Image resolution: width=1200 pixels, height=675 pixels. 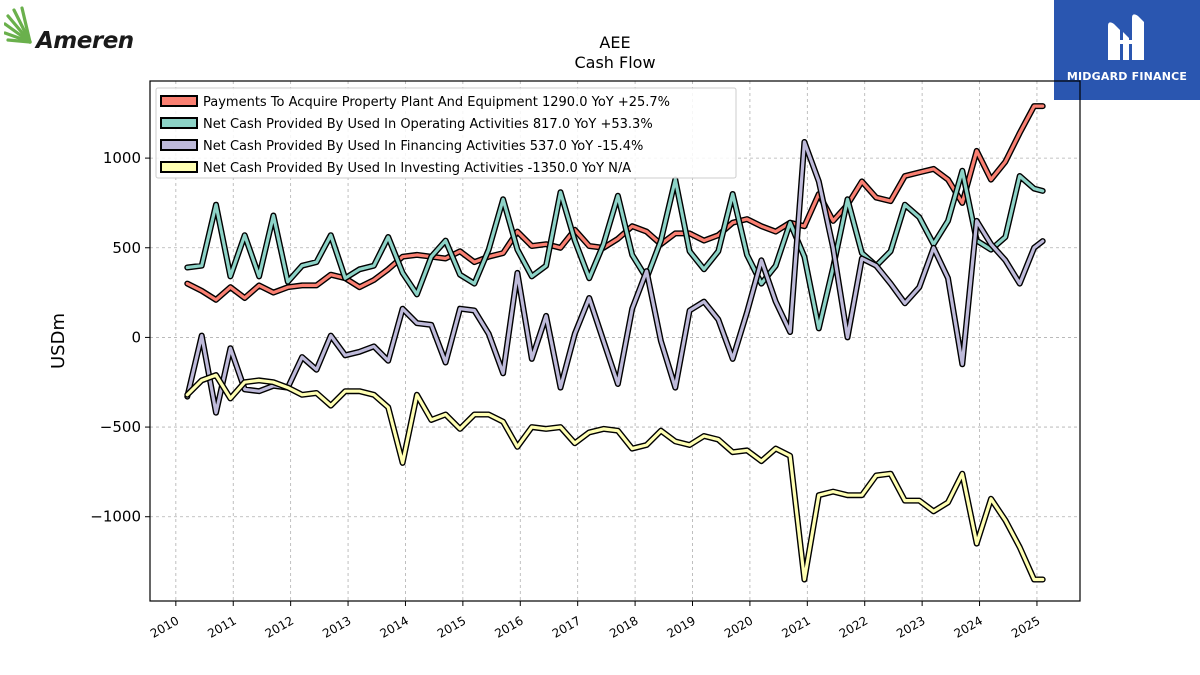 What do you see at coordinates (126, 248) in the screenshot?
I see `y-tick-label: 500` at bounding box center [126, 248].